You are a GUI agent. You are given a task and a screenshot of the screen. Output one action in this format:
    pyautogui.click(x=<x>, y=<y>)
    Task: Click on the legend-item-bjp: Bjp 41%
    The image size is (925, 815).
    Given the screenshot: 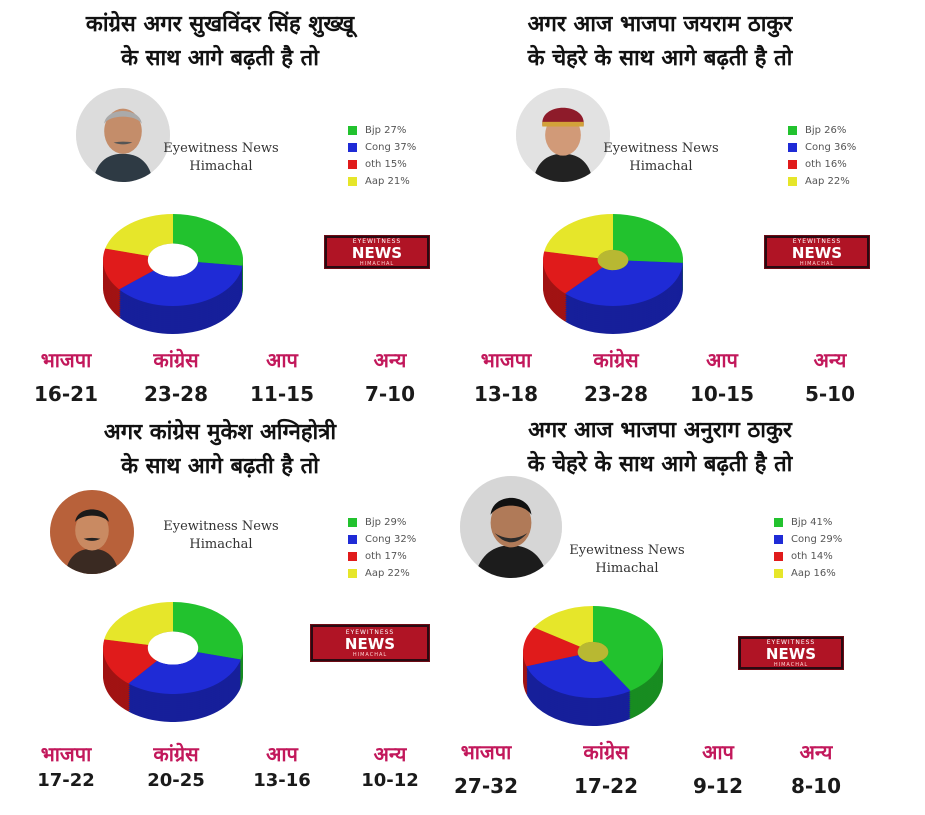 What is the action you would take?
    pyautogui.click(x=808, y=522)
    